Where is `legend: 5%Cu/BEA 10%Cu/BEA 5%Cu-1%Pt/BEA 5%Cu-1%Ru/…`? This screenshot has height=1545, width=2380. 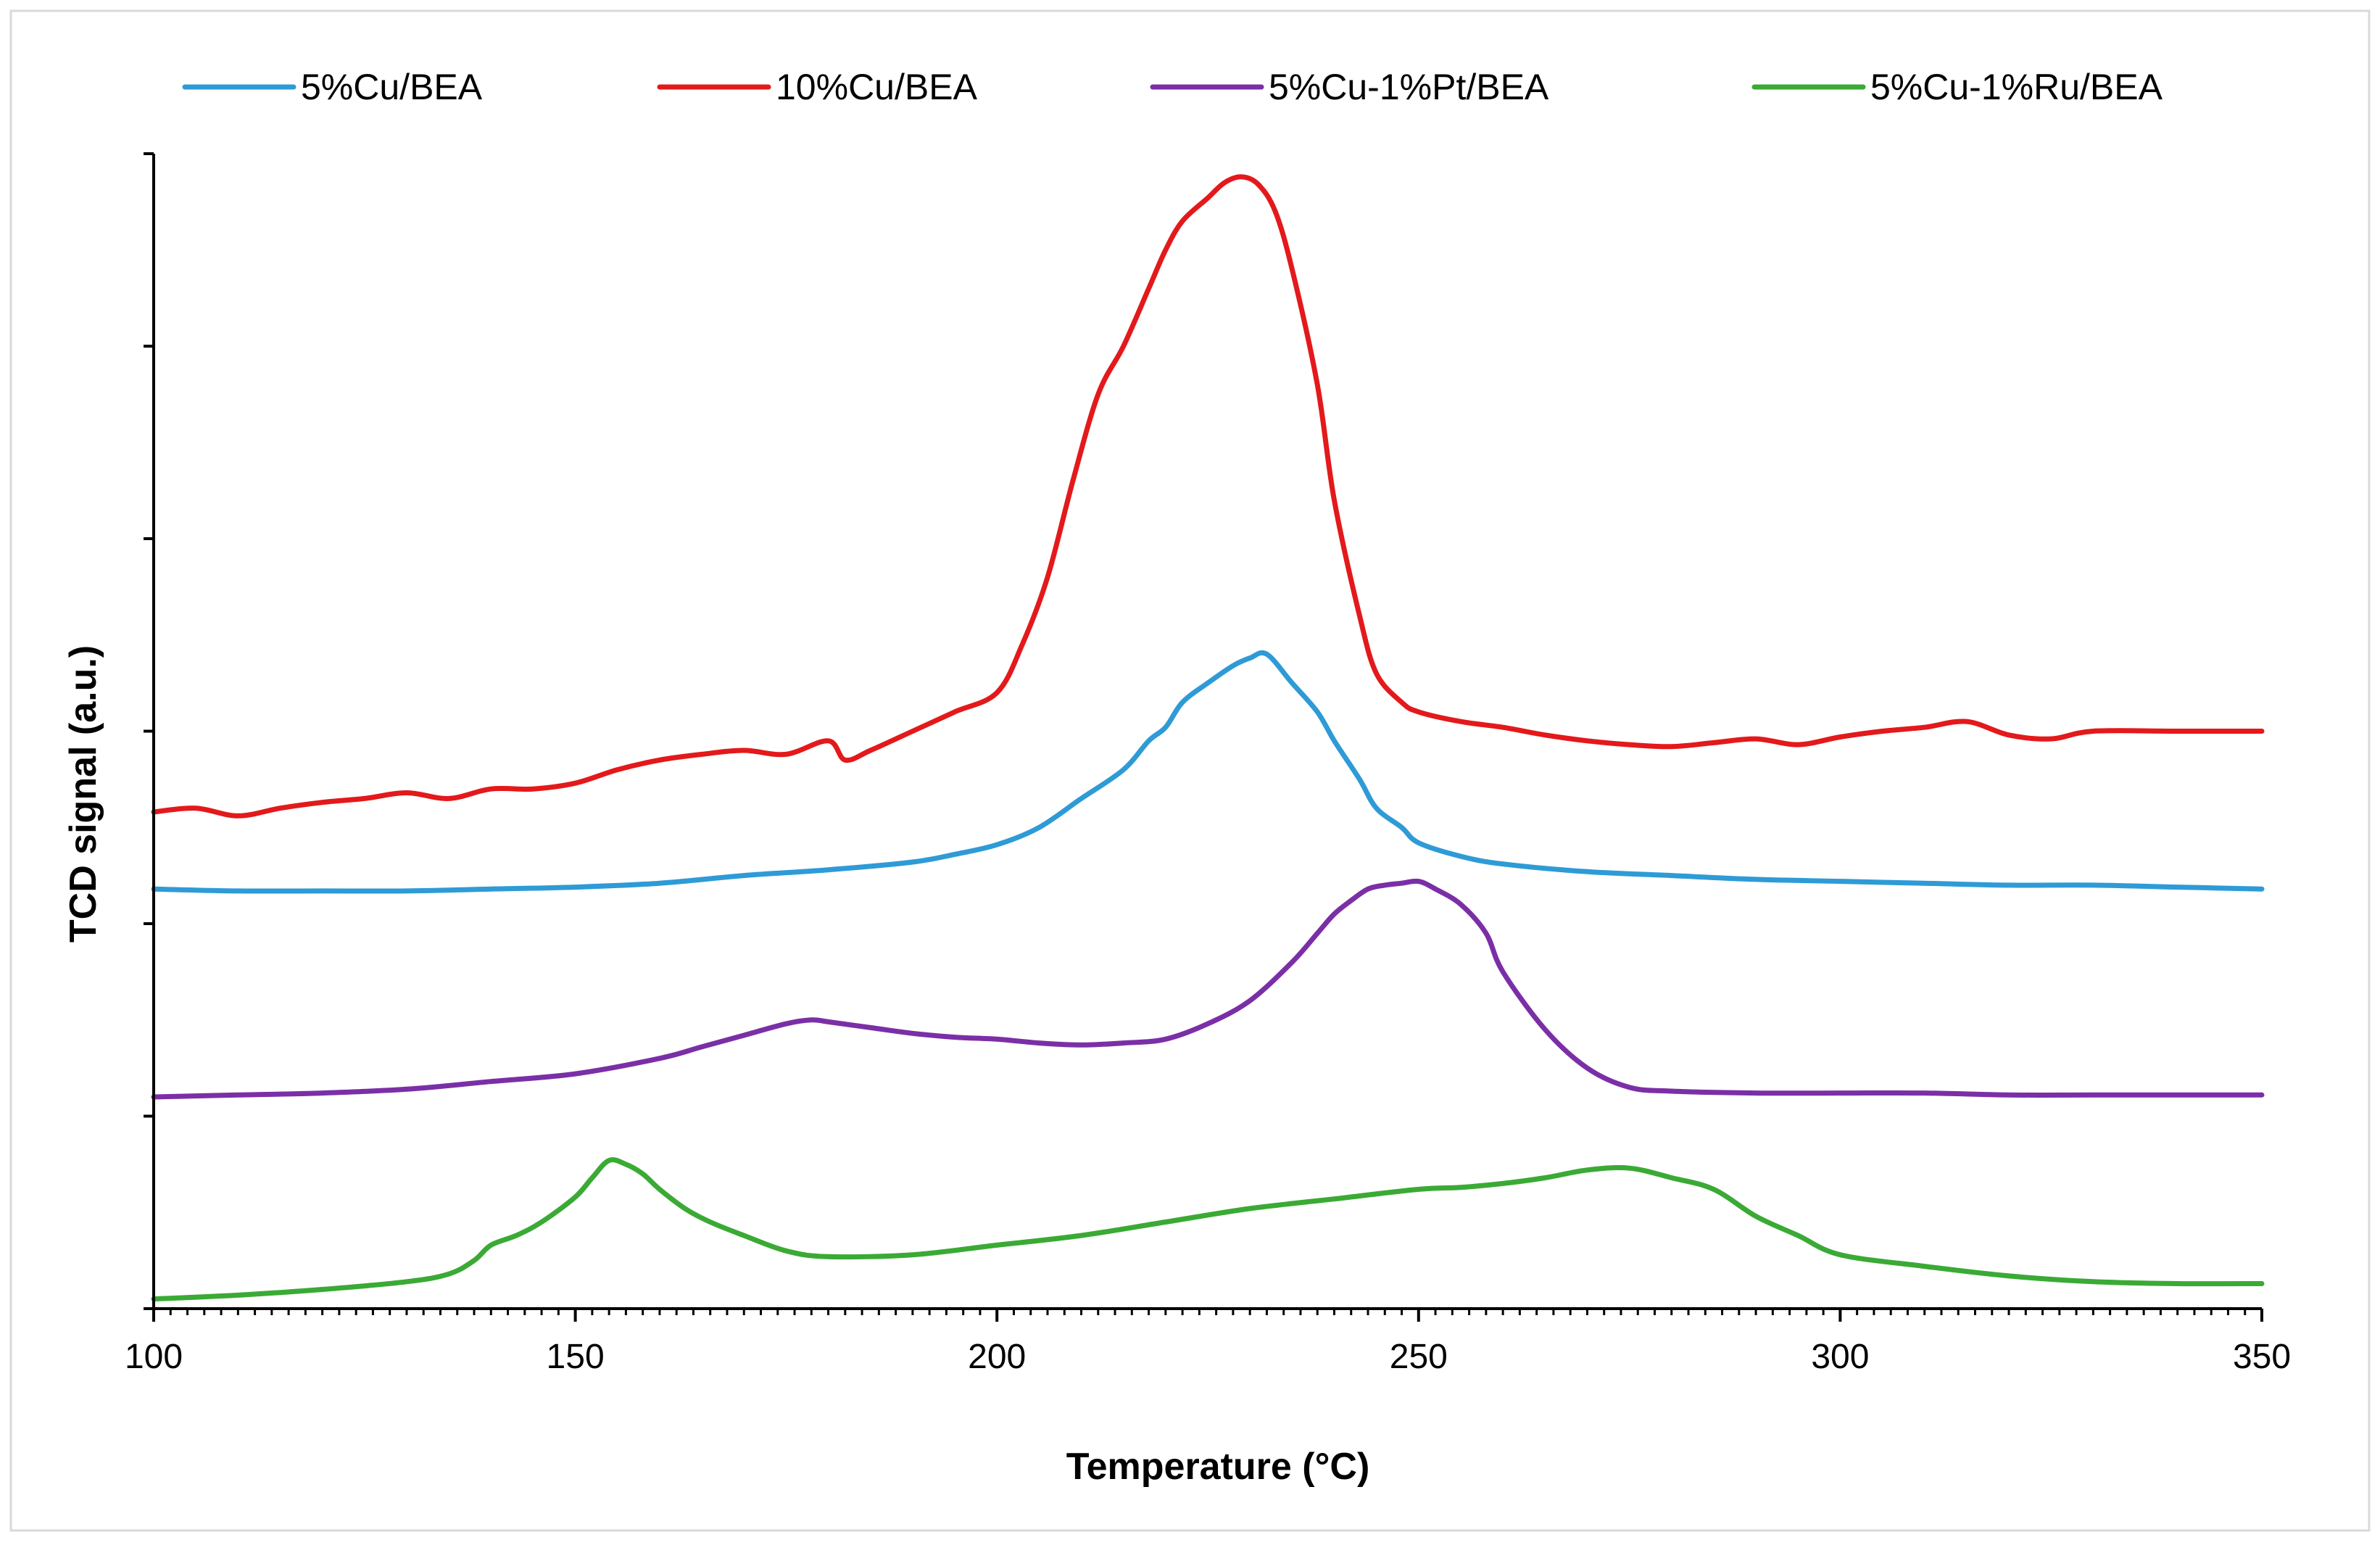 legend: 5%Cu/BEA 10%Cu/BEA 5%Cu-1%Pt/BEA 5%Cu-1%Ru/… is located at coordinates (1172, 87).